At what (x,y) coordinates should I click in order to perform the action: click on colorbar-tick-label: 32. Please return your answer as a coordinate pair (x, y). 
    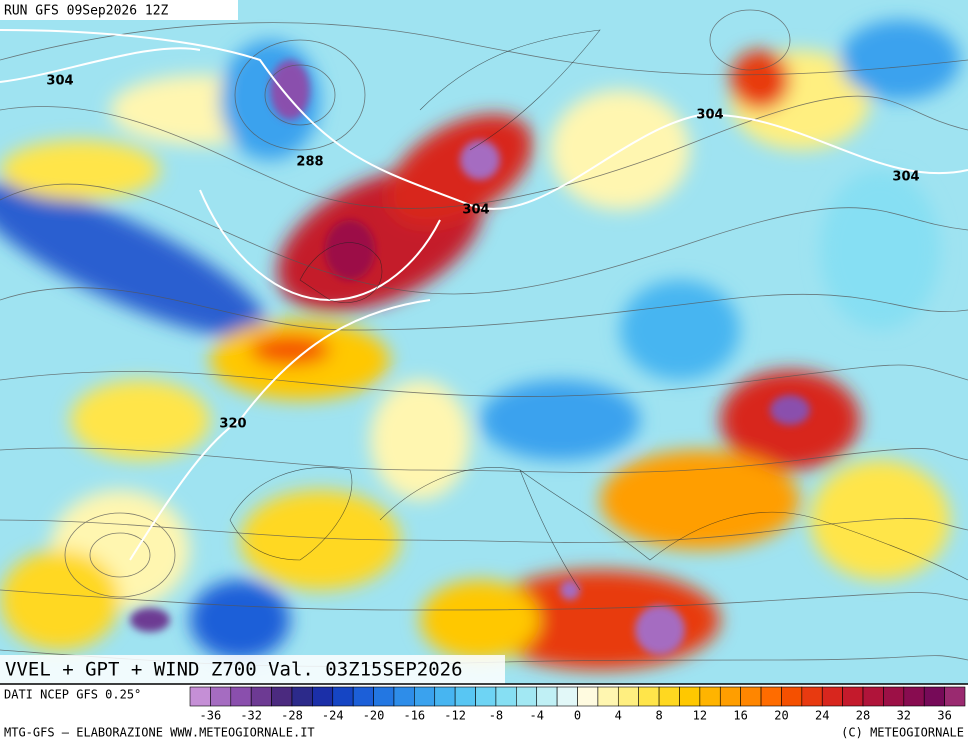
    Looking at the image, I should click on (904, 716).